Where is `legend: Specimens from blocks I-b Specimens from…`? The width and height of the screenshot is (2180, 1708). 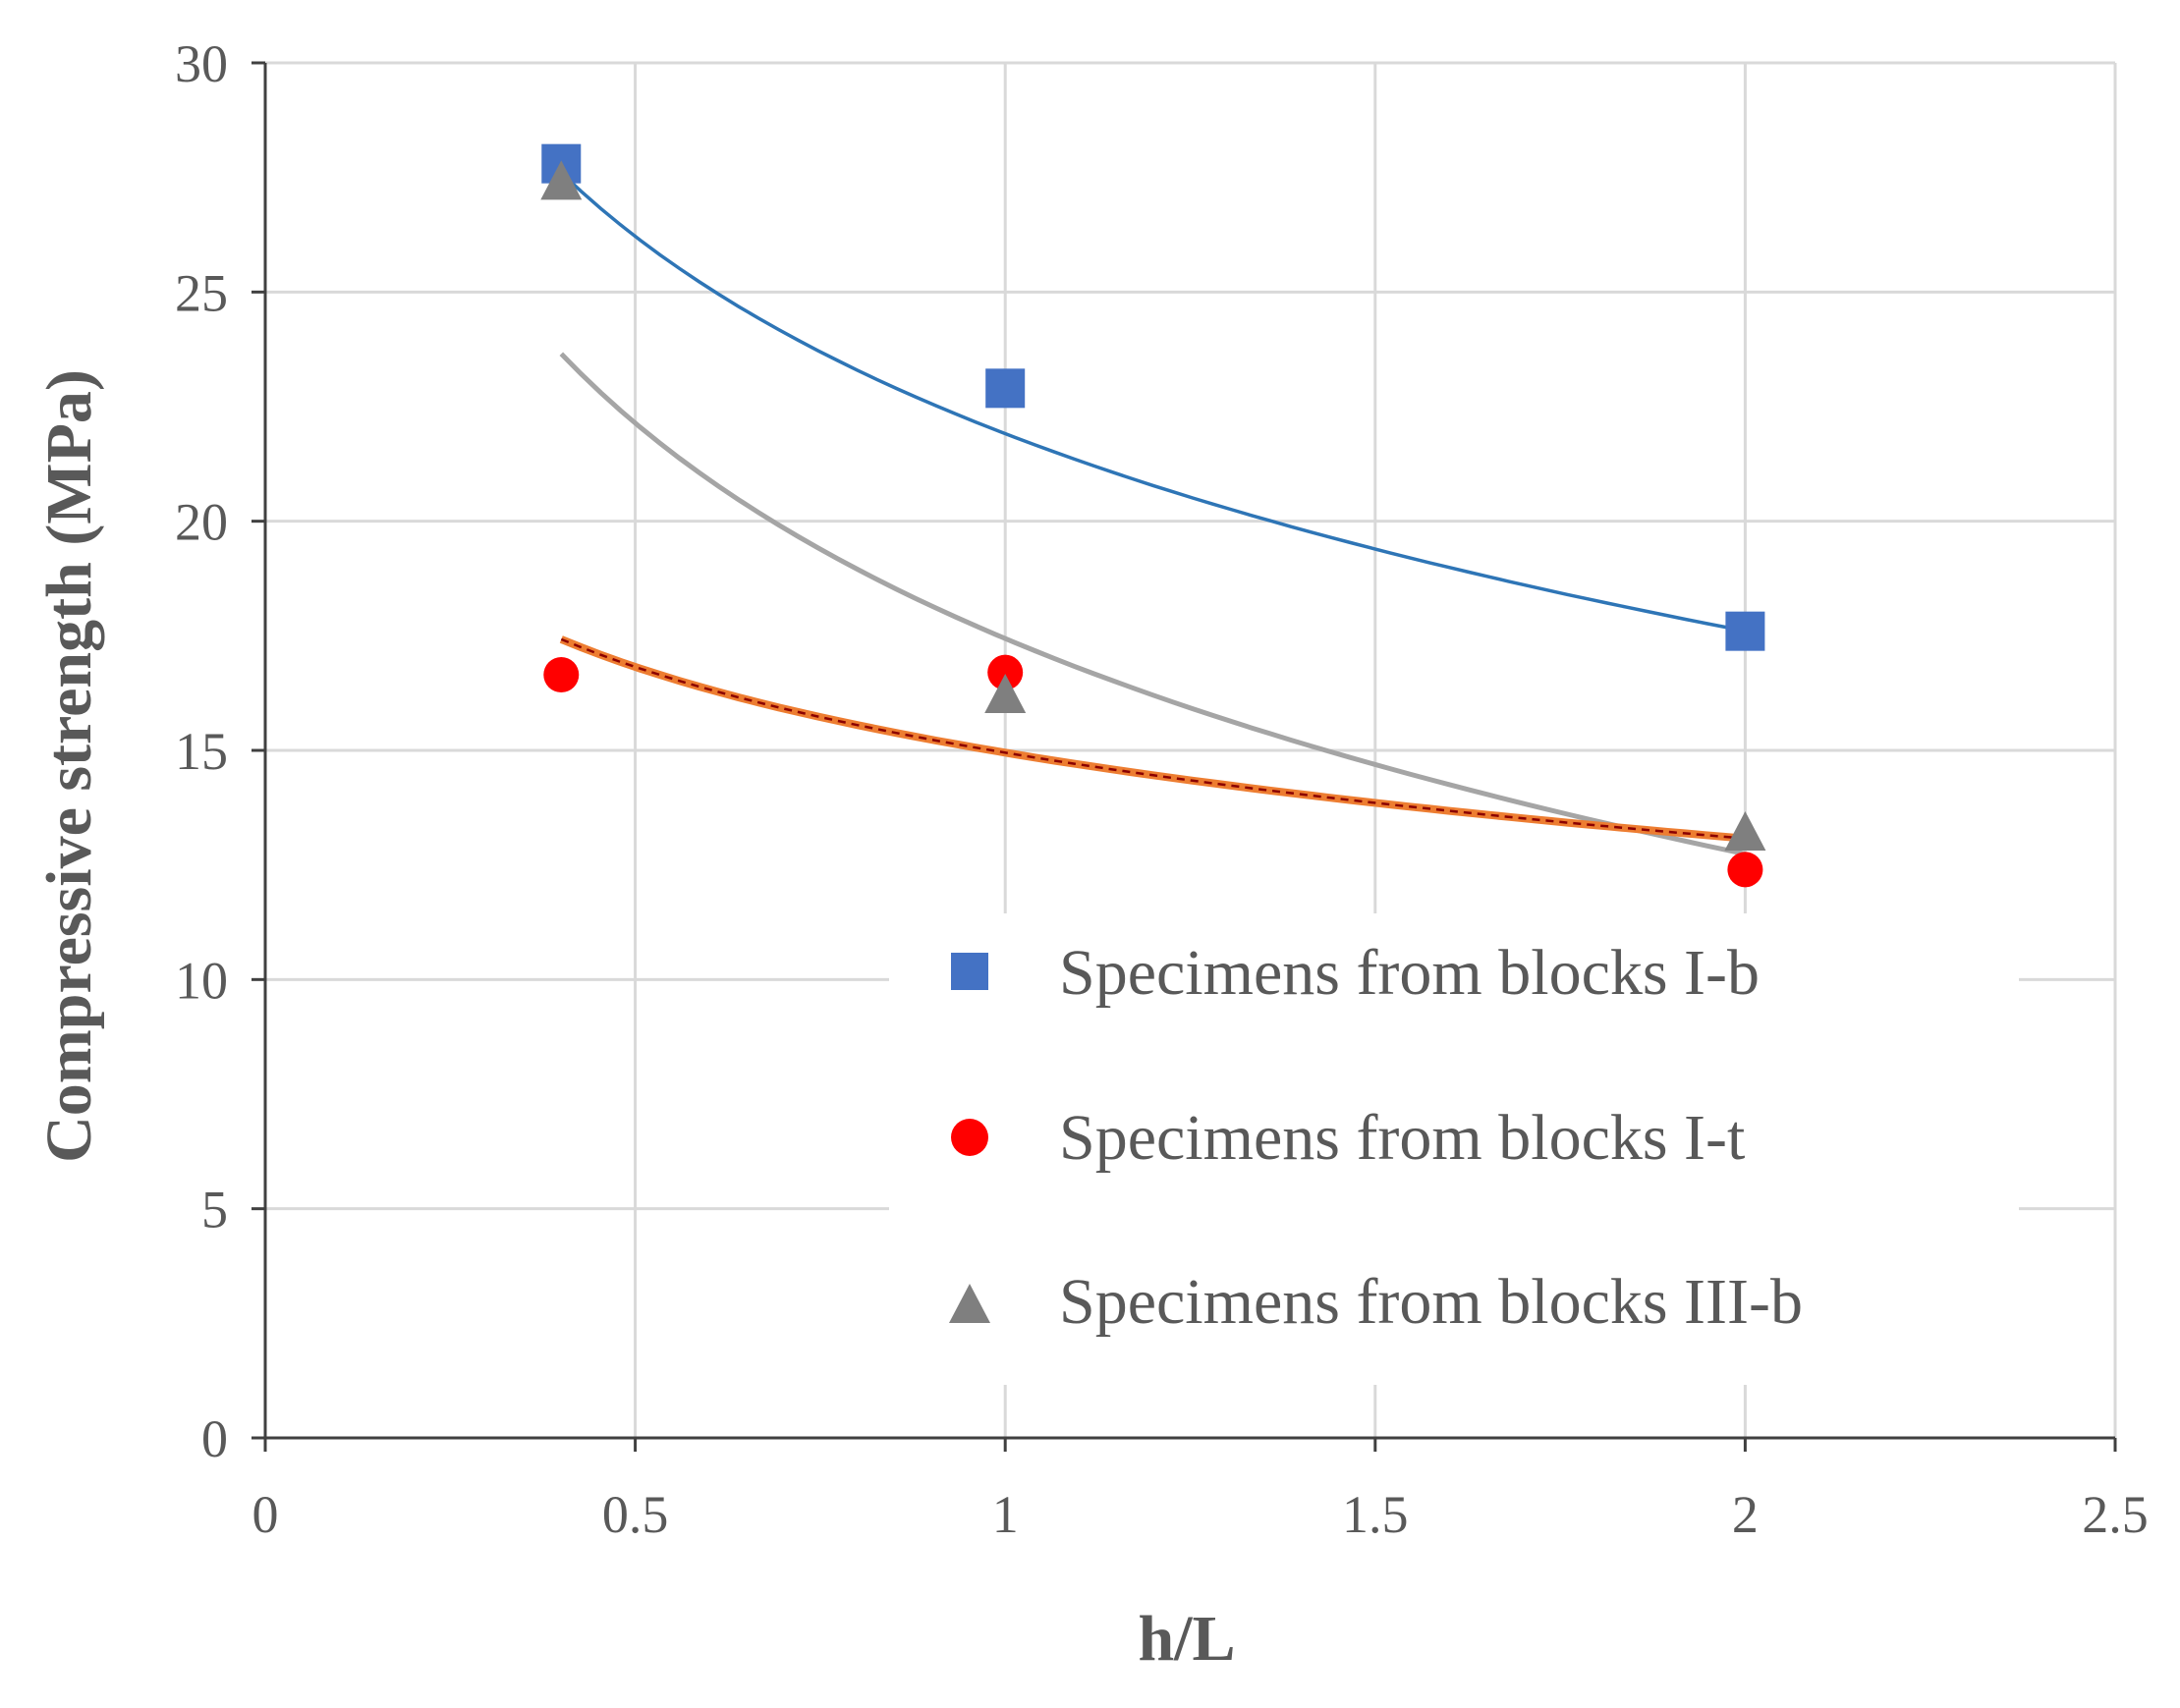 legend: Specimens from blocks I-b Specimens from… is located at coordinates (1376, 1137).